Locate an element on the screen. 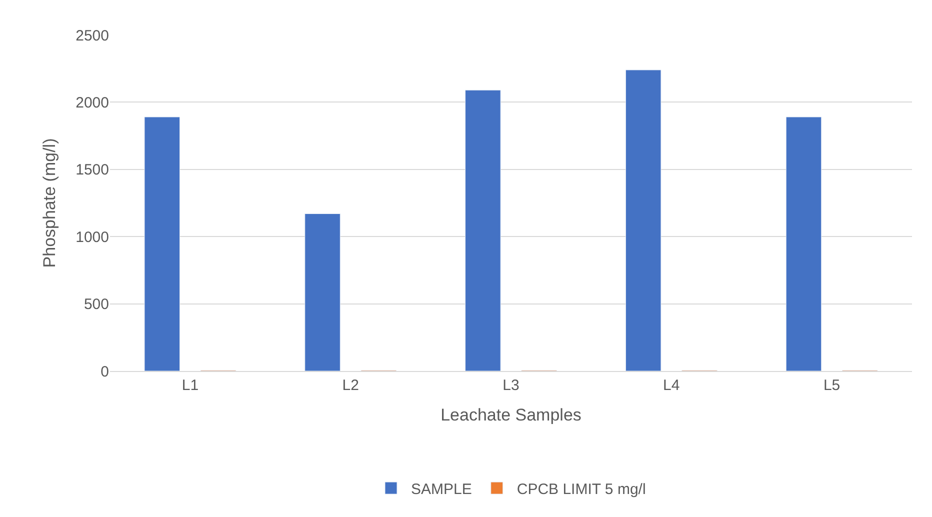  legend-label: CPCB LIMIT 5 mg/l is located at coordinates (581, 489).